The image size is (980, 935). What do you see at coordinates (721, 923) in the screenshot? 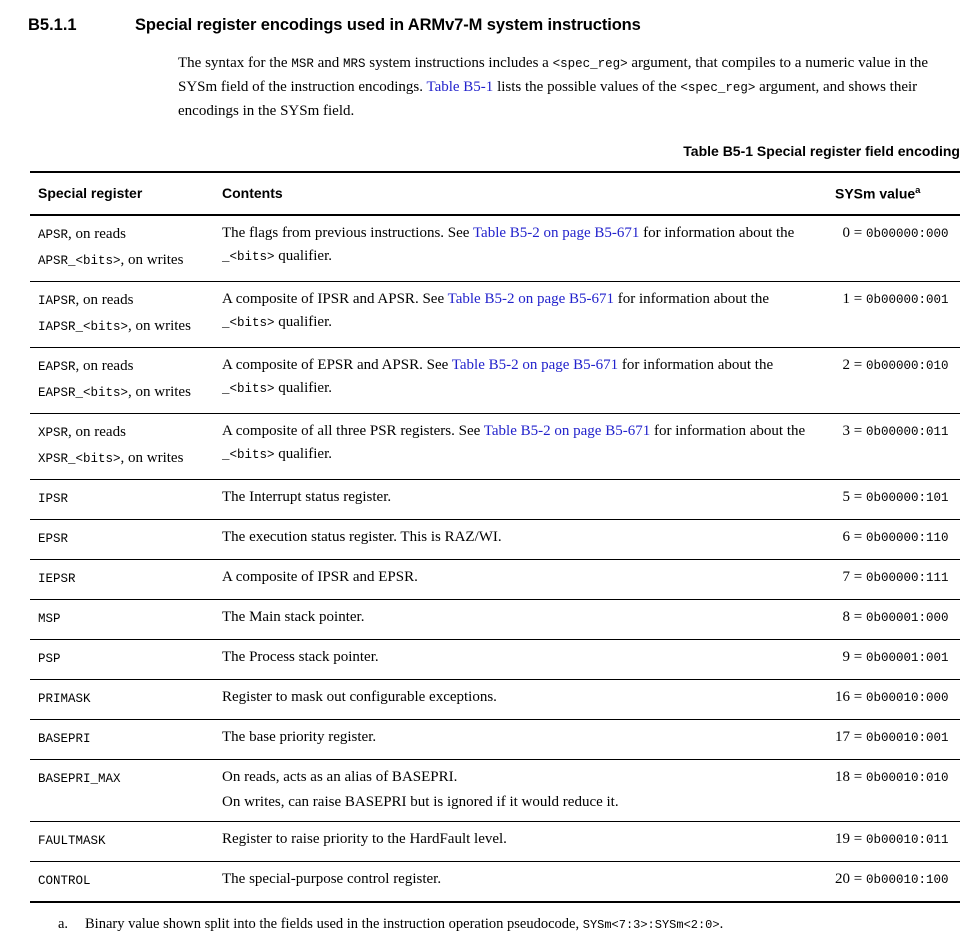
I see `text-run: .` at bounding box center [721, 923].